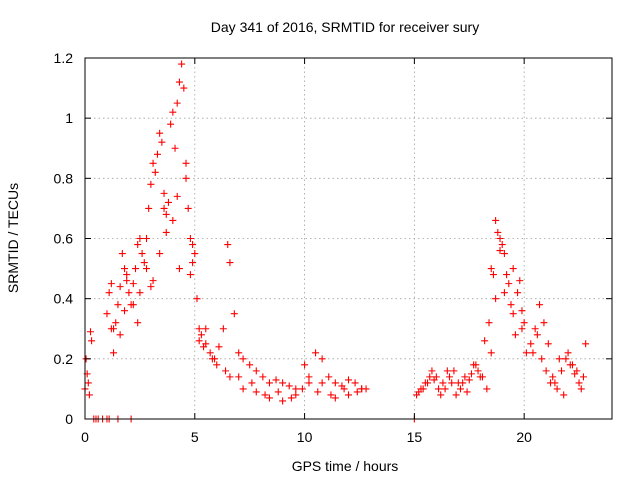 This screenshot has width=640, height=480. I want to click on y-tick-label: 0.4, so click(64, 299).